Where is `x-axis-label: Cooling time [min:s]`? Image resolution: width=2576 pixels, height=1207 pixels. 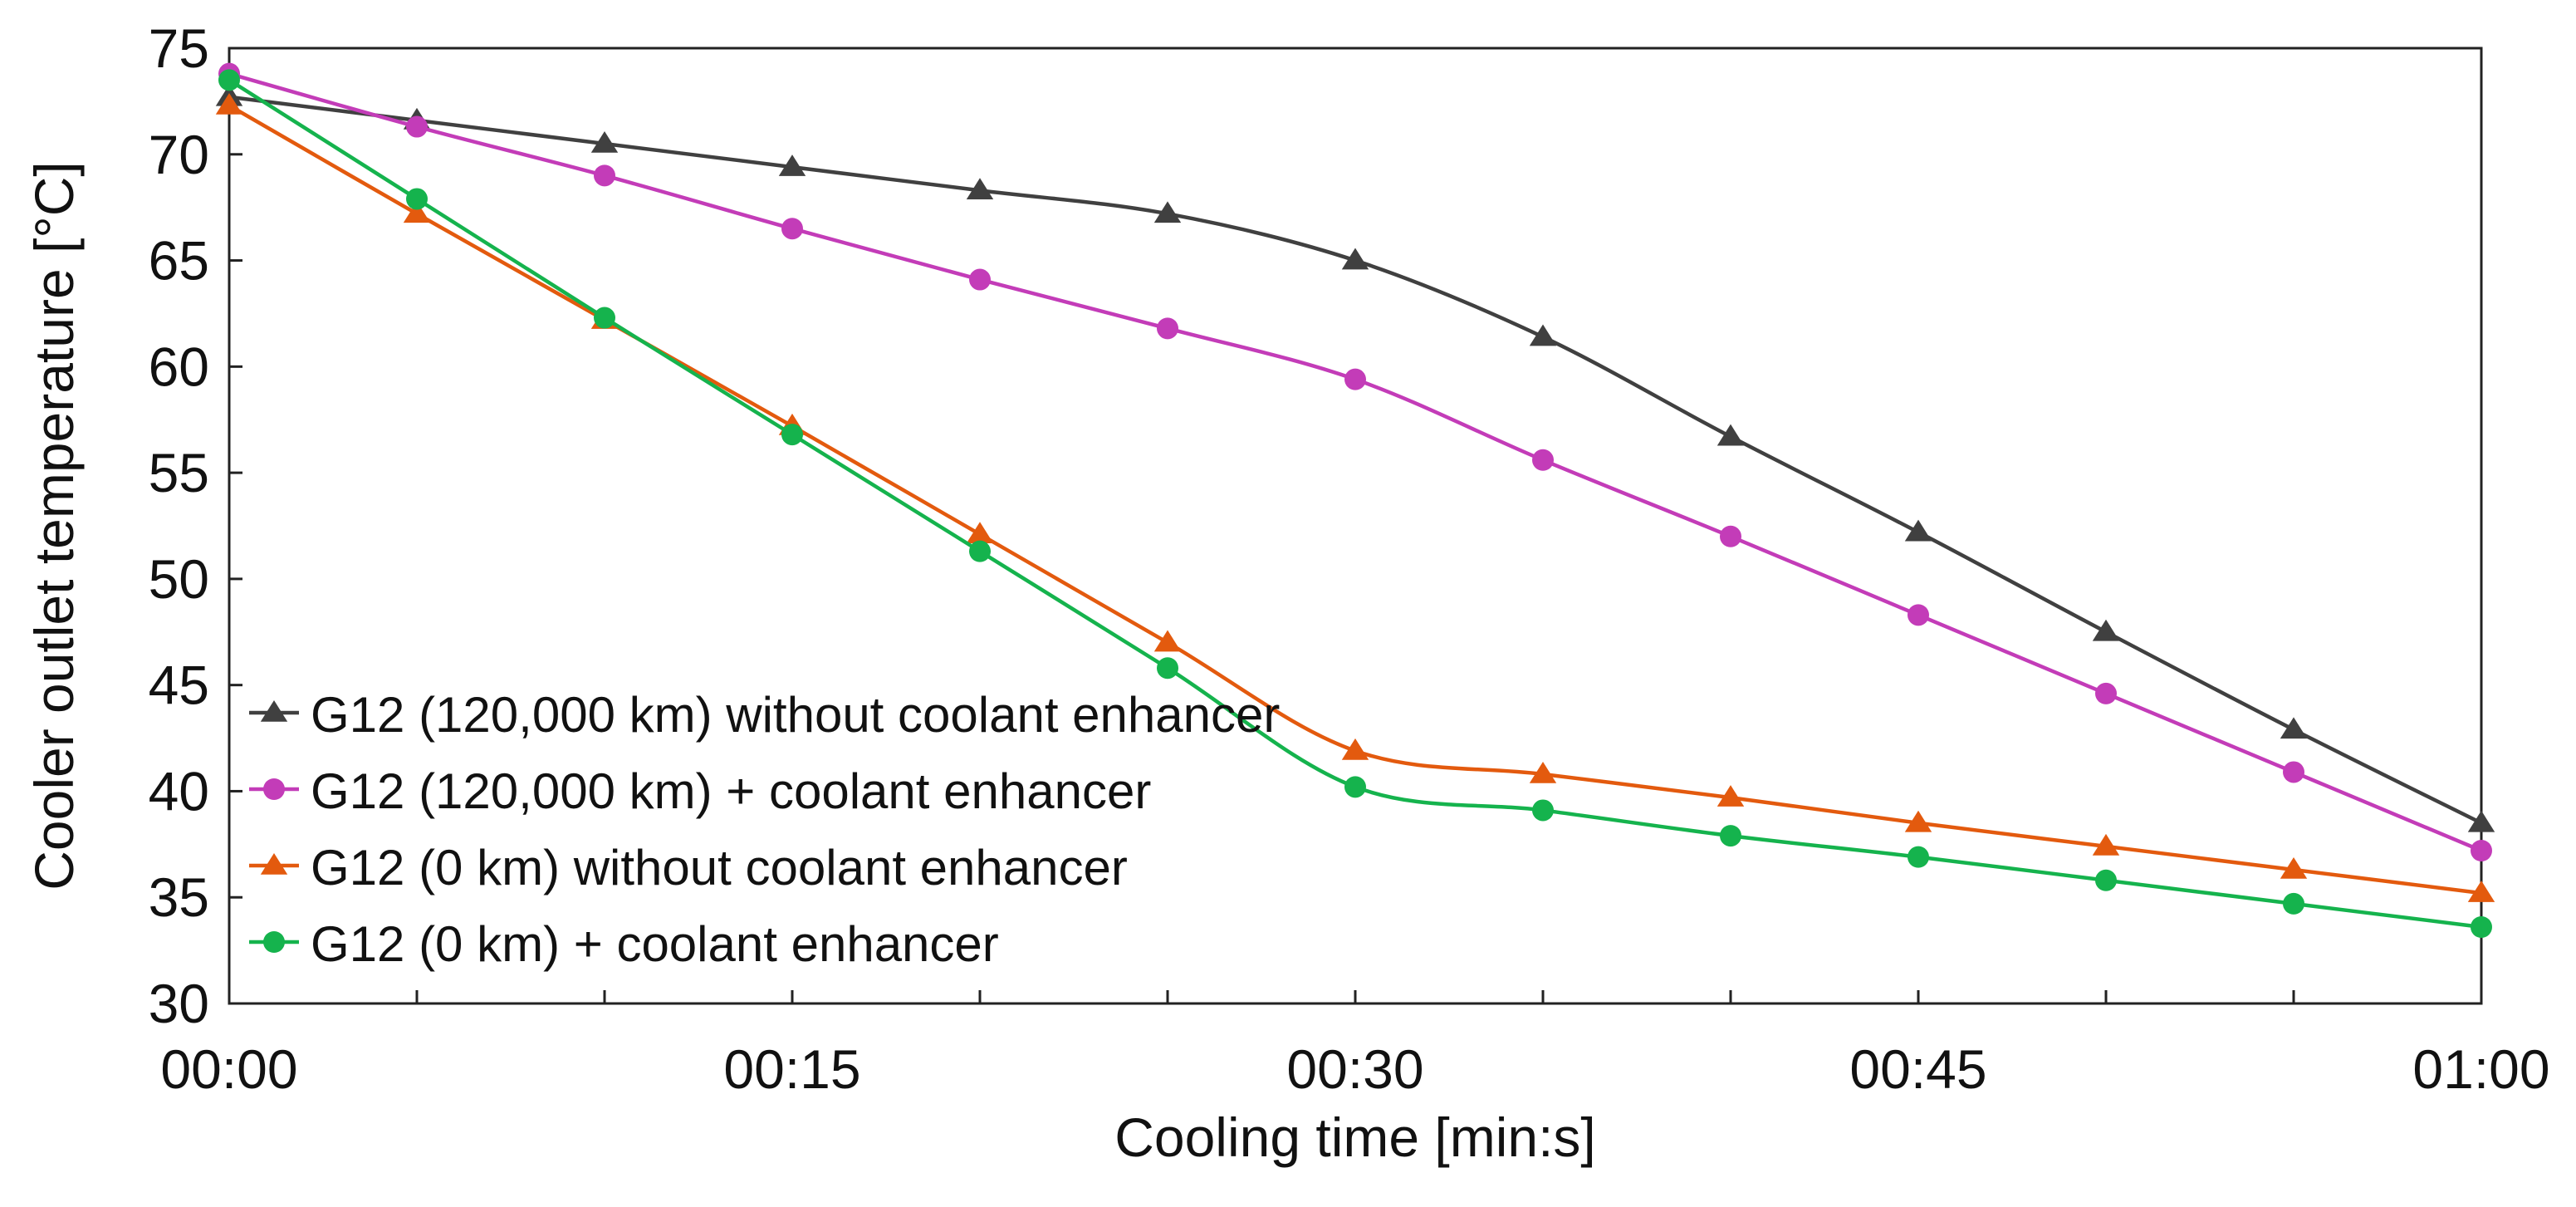 x-axis-label: Cooling time [min:s] is located at coordinates (1355, 1137).